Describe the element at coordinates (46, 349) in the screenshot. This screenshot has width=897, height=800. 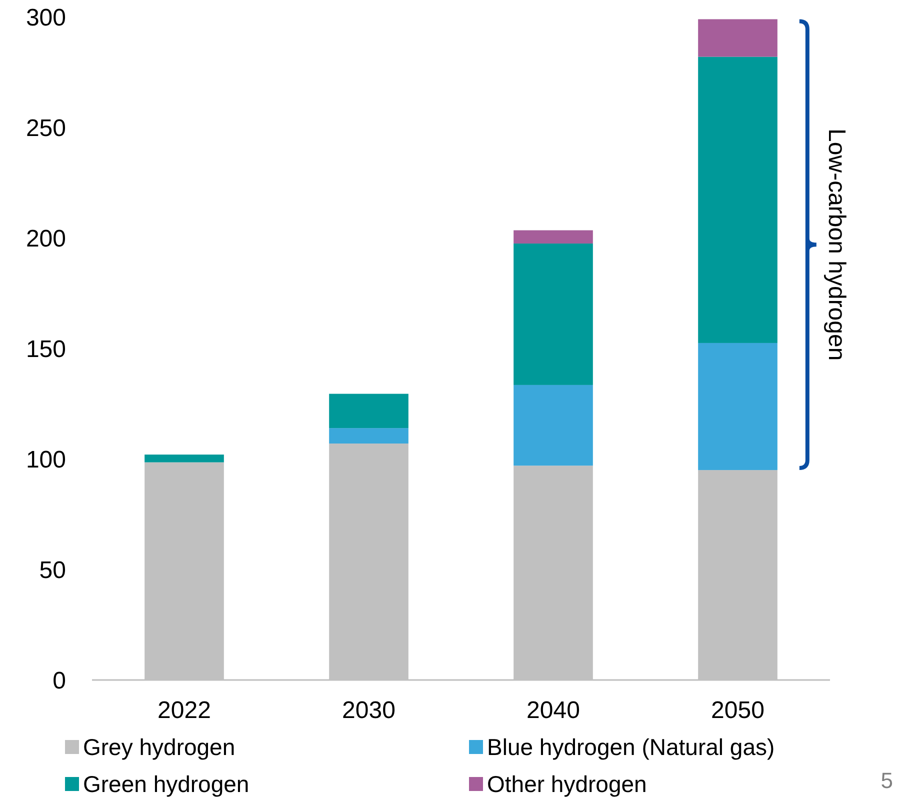
I see `y-tick-label: 150` at that location.